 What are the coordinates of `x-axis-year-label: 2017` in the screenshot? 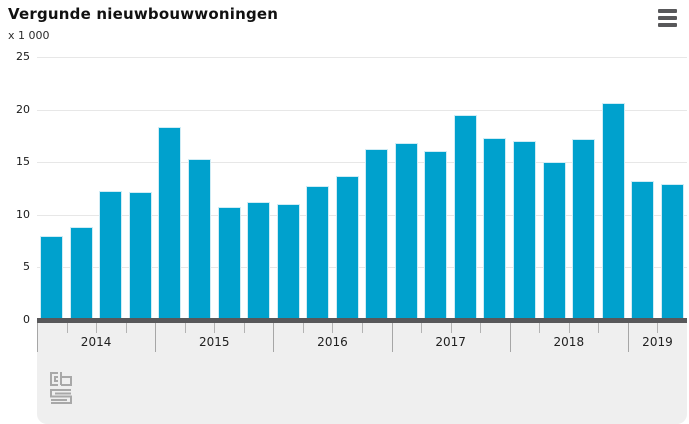 It's located at (450, 342).